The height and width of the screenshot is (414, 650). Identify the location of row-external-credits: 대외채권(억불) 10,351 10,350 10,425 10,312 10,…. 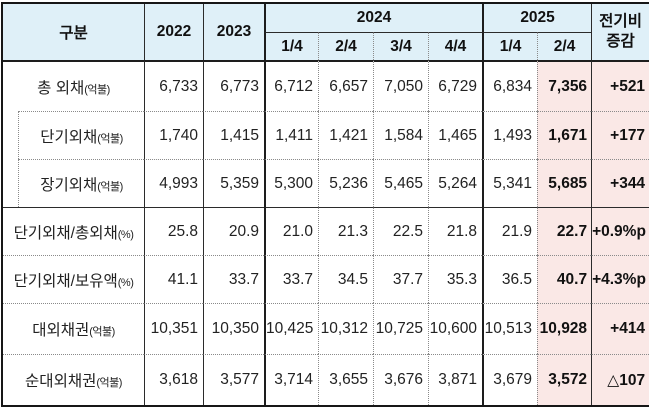
(326, 328).